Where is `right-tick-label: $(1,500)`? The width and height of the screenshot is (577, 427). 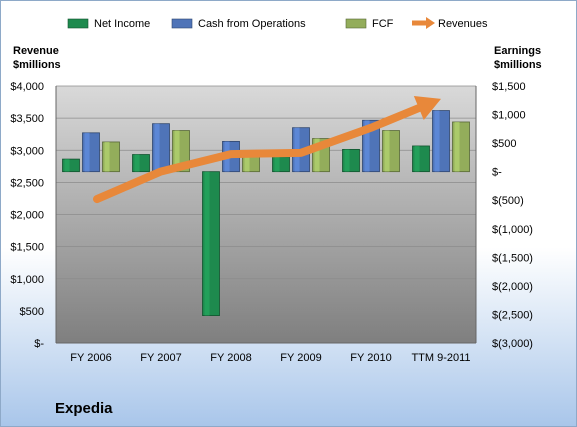
right-tick-label: $(1,500) is located at coordinates (512, 258).